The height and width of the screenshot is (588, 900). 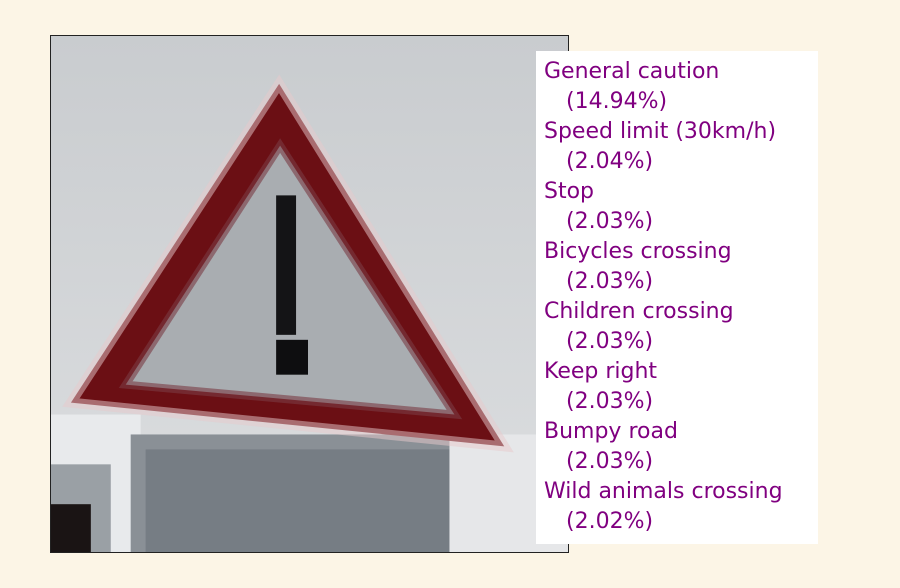 I want to click on prediction-item: Wild animals crossing (2.02%), so click(x=681, y=507).